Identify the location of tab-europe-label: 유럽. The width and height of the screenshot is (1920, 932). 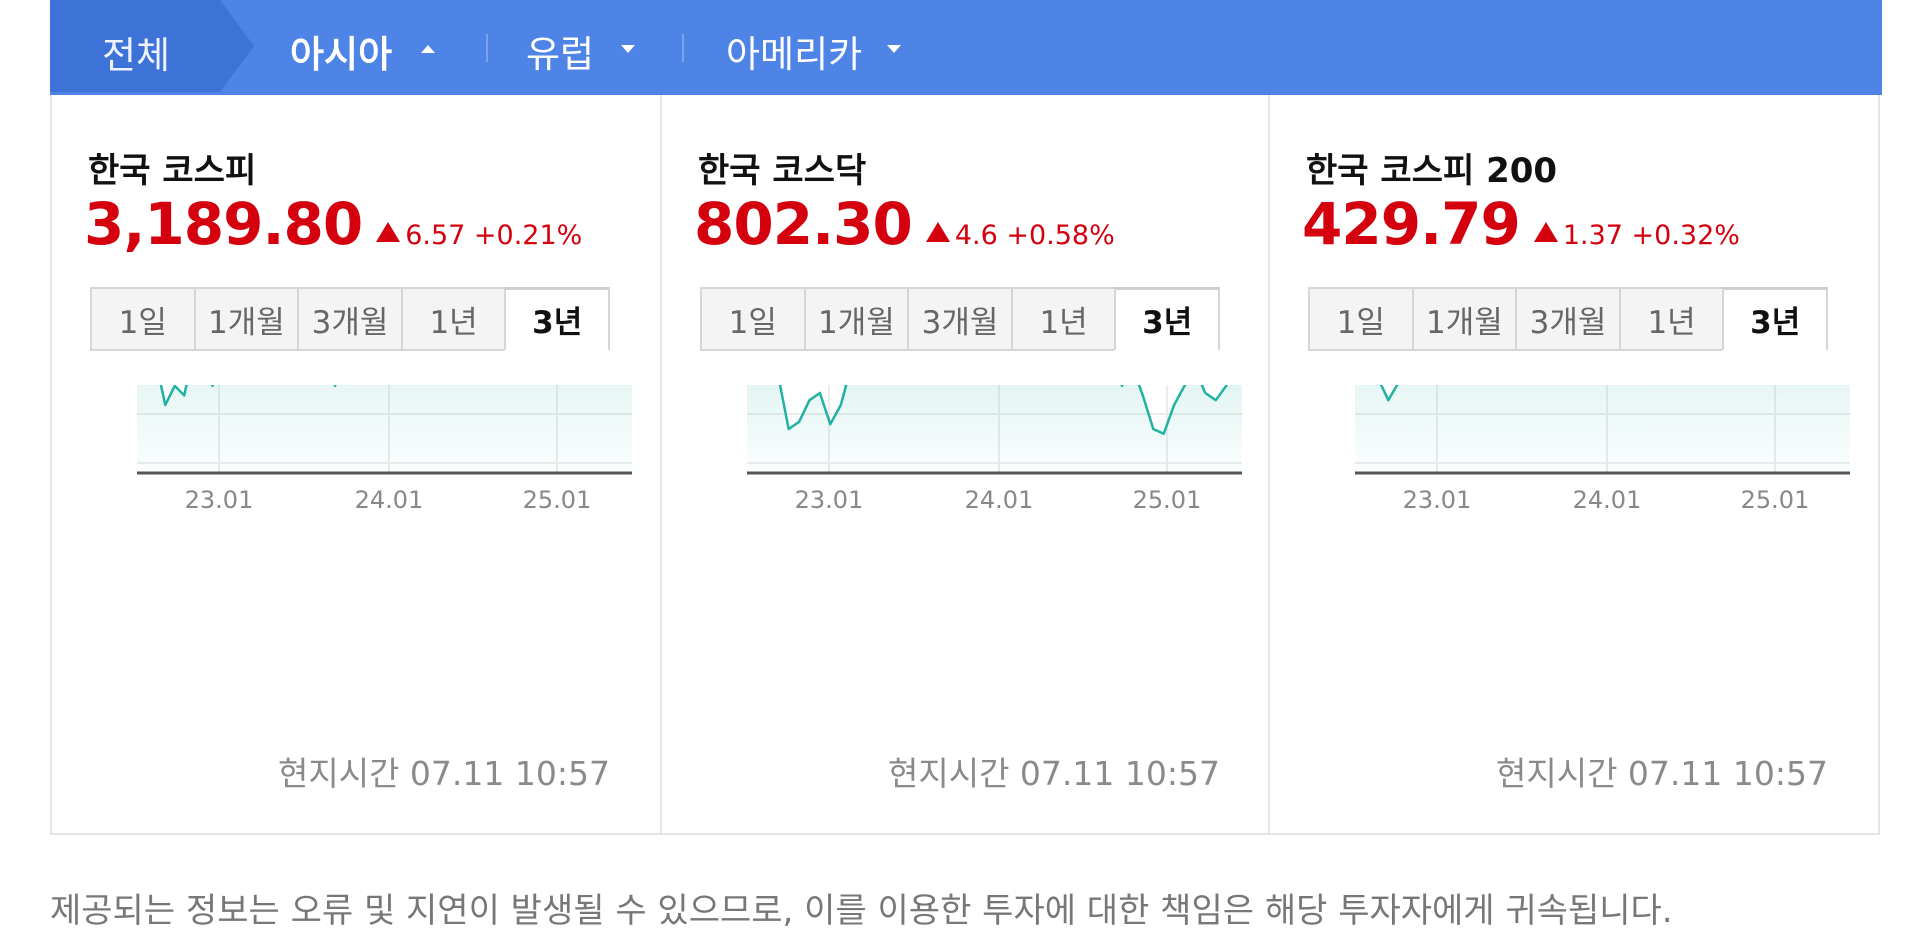
(560, 54).